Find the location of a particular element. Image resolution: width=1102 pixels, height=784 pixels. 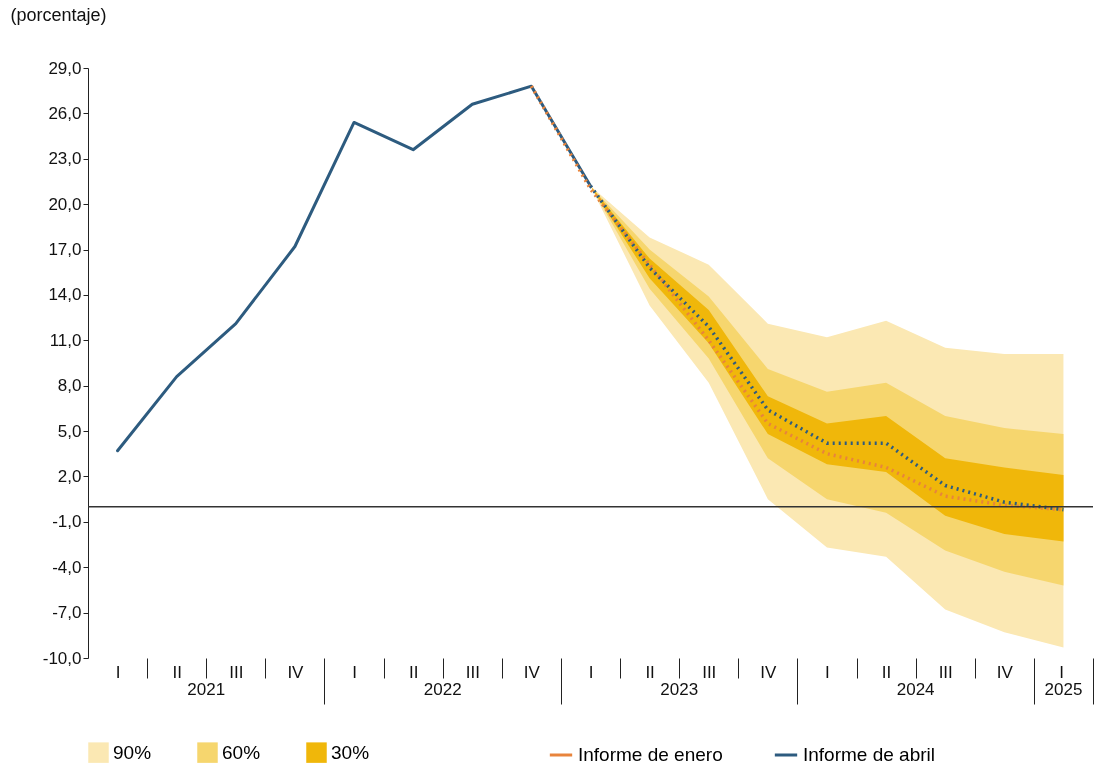

y-tick-label: 8,0 is located at coordinates (69, 386).